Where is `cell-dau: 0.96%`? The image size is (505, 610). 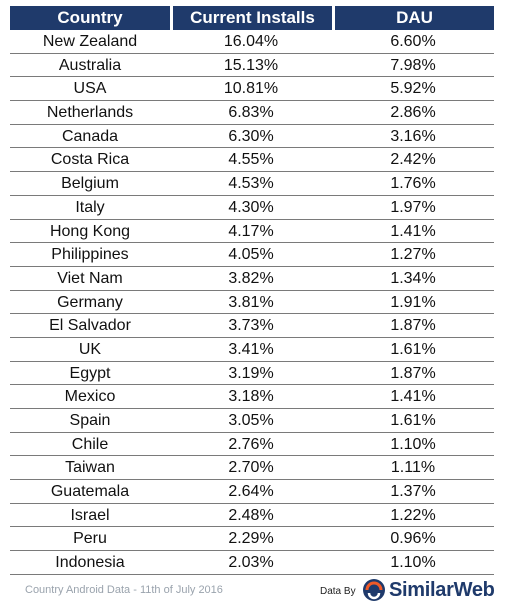 cell-dau: 0.96% is located at coordinates (413, 539).